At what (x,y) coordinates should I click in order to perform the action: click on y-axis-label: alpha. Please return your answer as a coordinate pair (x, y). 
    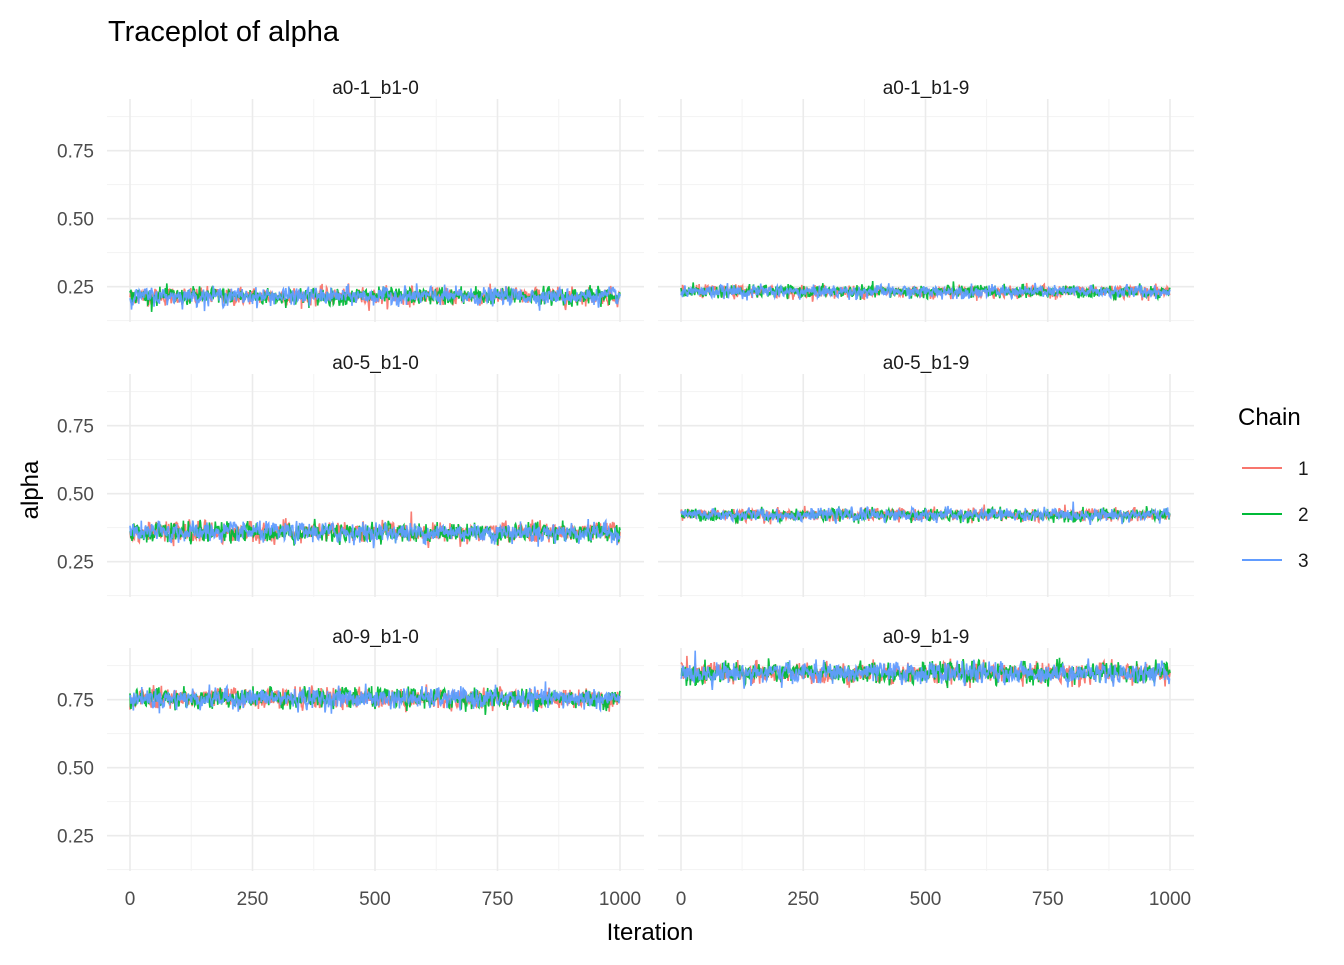
    Looking at the image, I should click on (30, 489).